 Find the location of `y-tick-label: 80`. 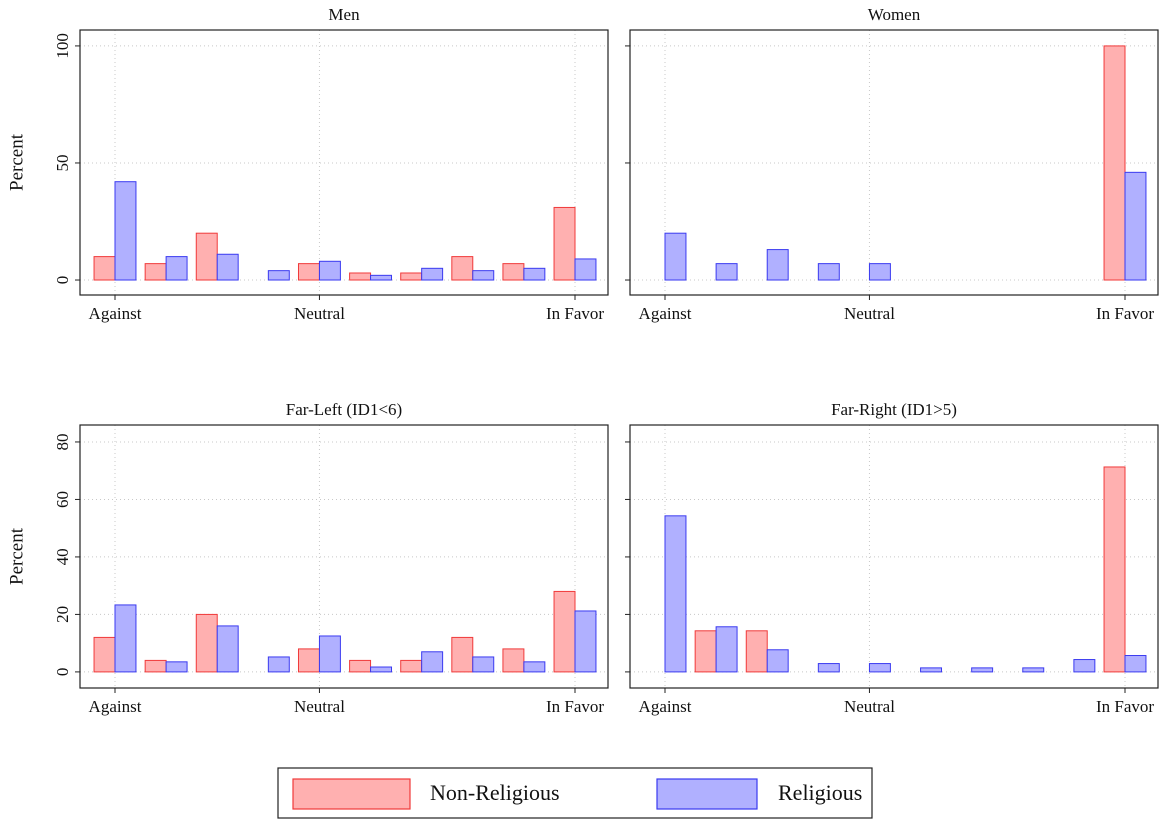

y-tick-label: 80 is located at coordinates (62, 441).